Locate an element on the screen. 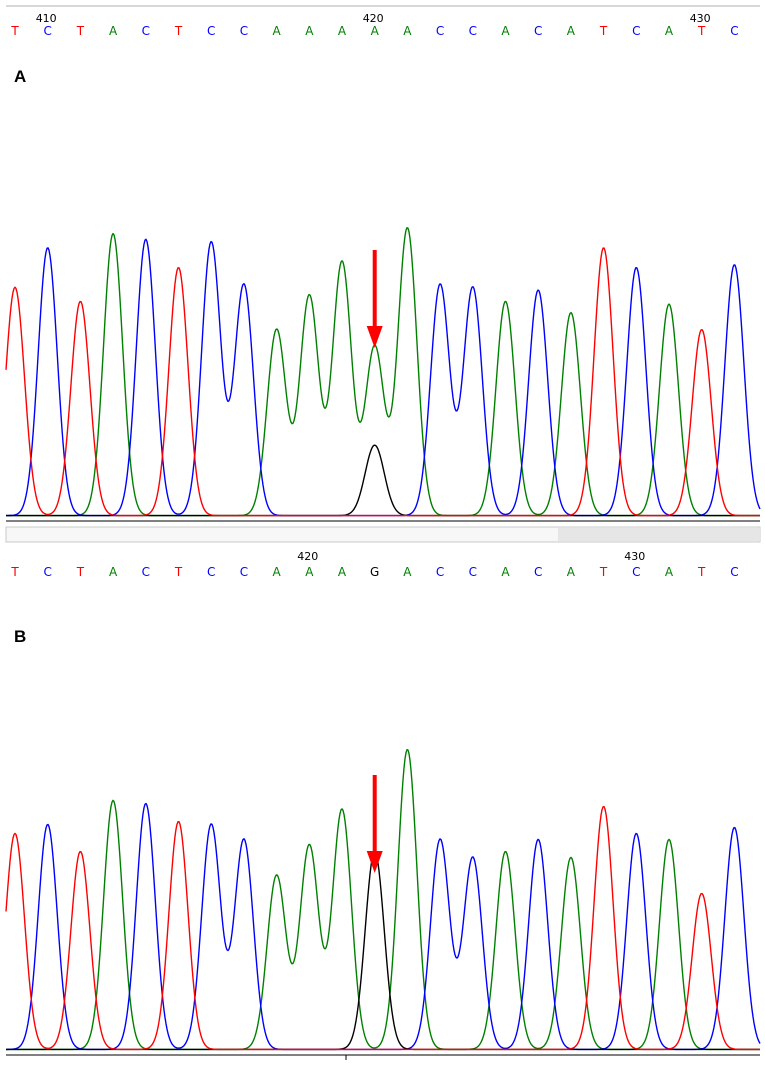  position-label-410: 410 is located at coordinates (46, 18).